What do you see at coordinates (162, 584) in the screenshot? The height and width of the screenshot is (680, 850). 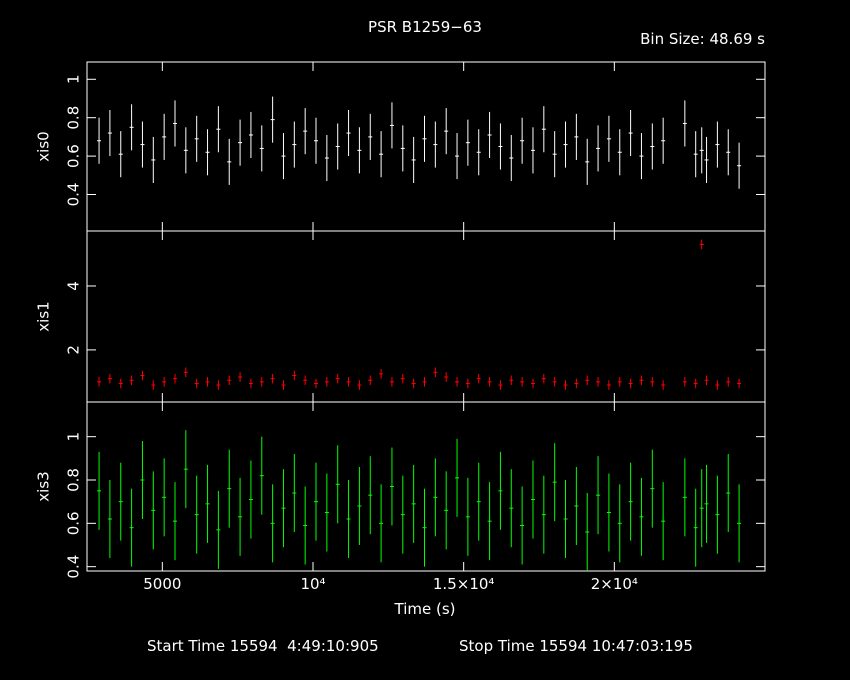 I see `x-tick-label: 5000` at bounding box center [162, 584].